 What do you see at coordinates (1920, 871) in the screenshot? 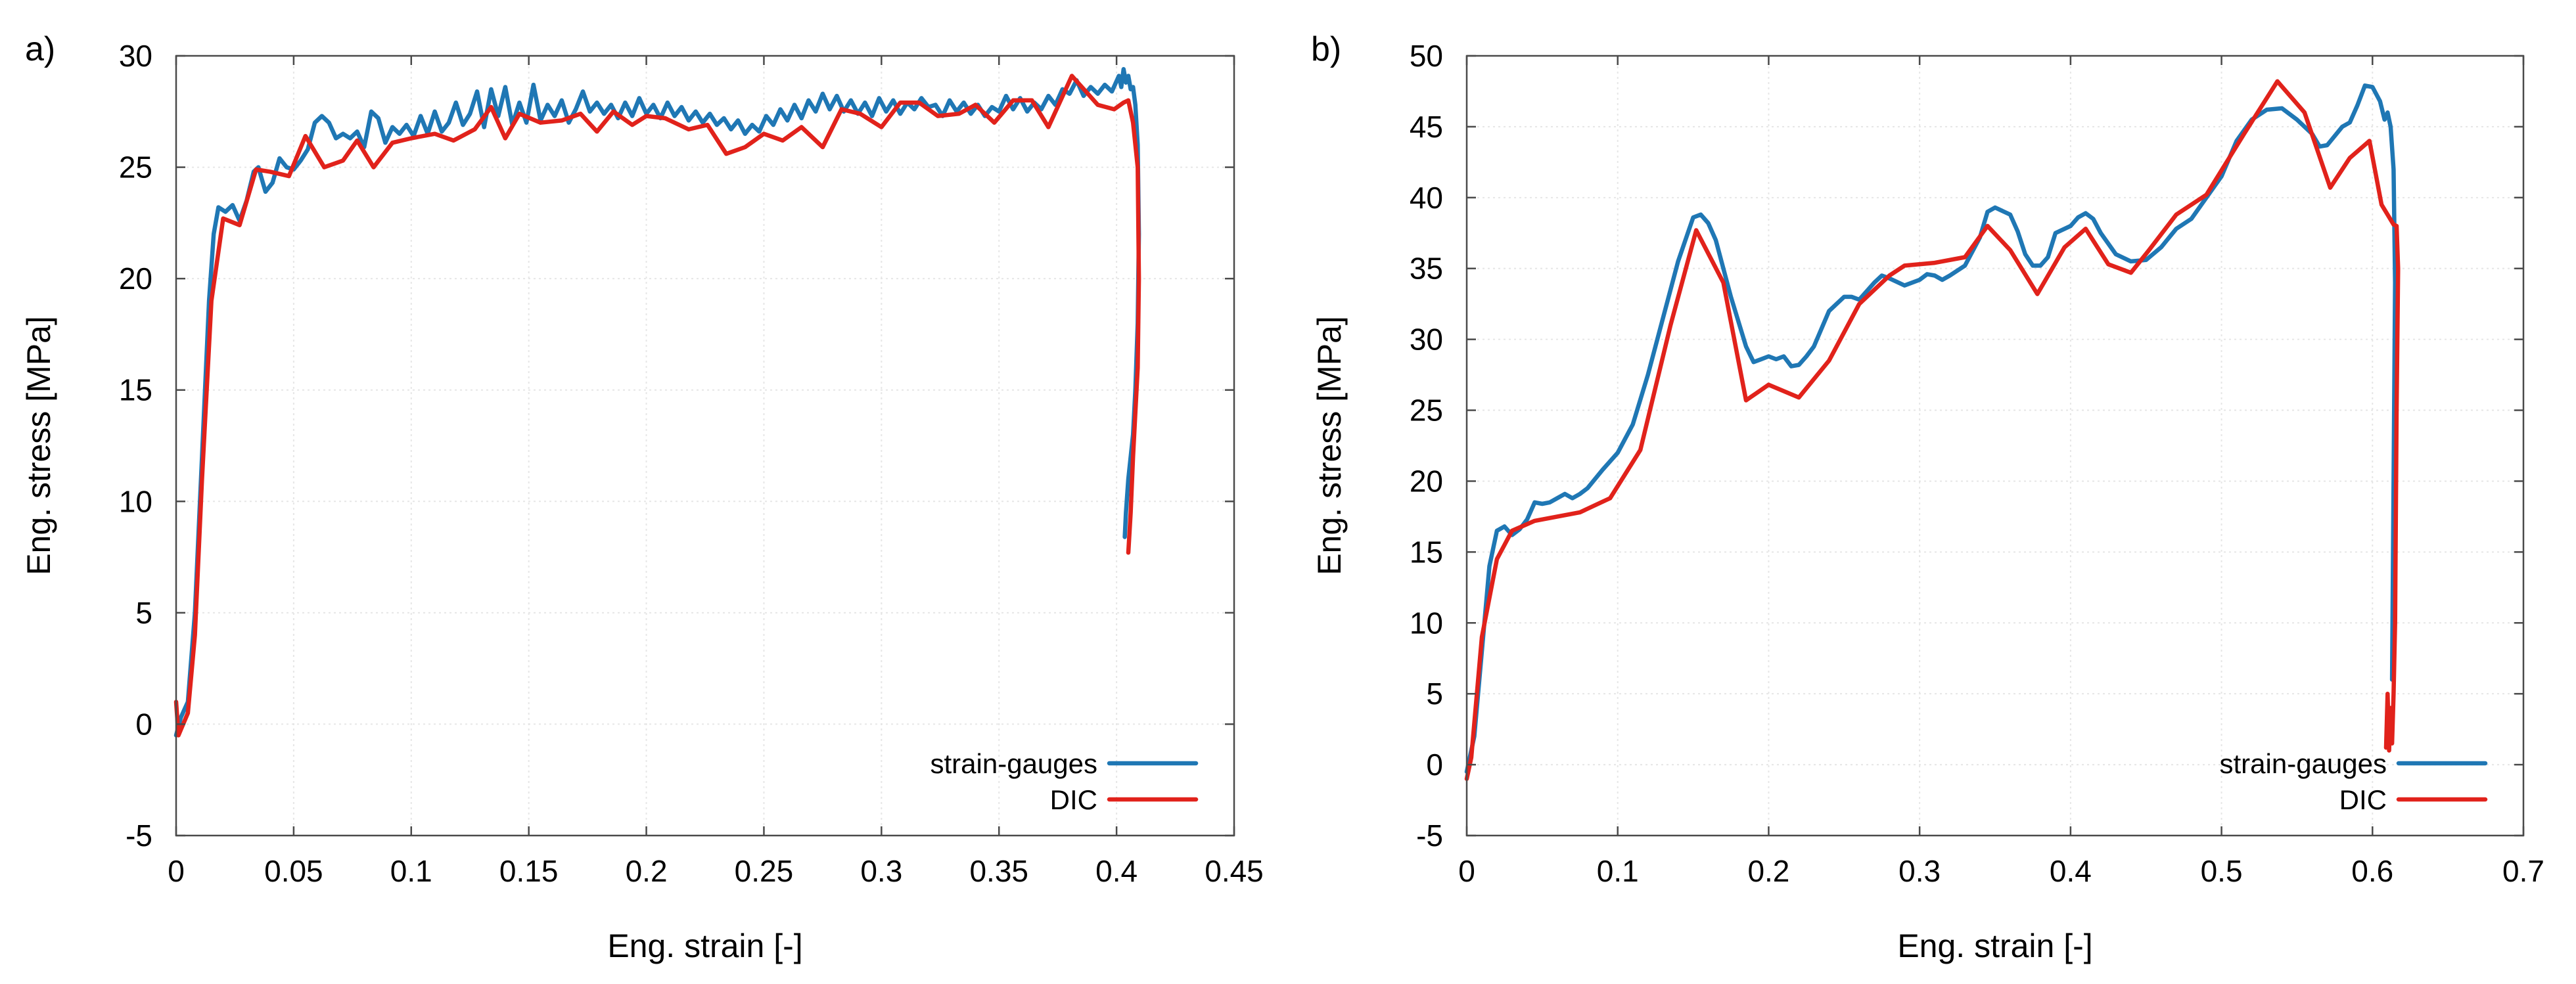
I see `x-tick-label-b: 0.3` at bounding box center [1920, 871].